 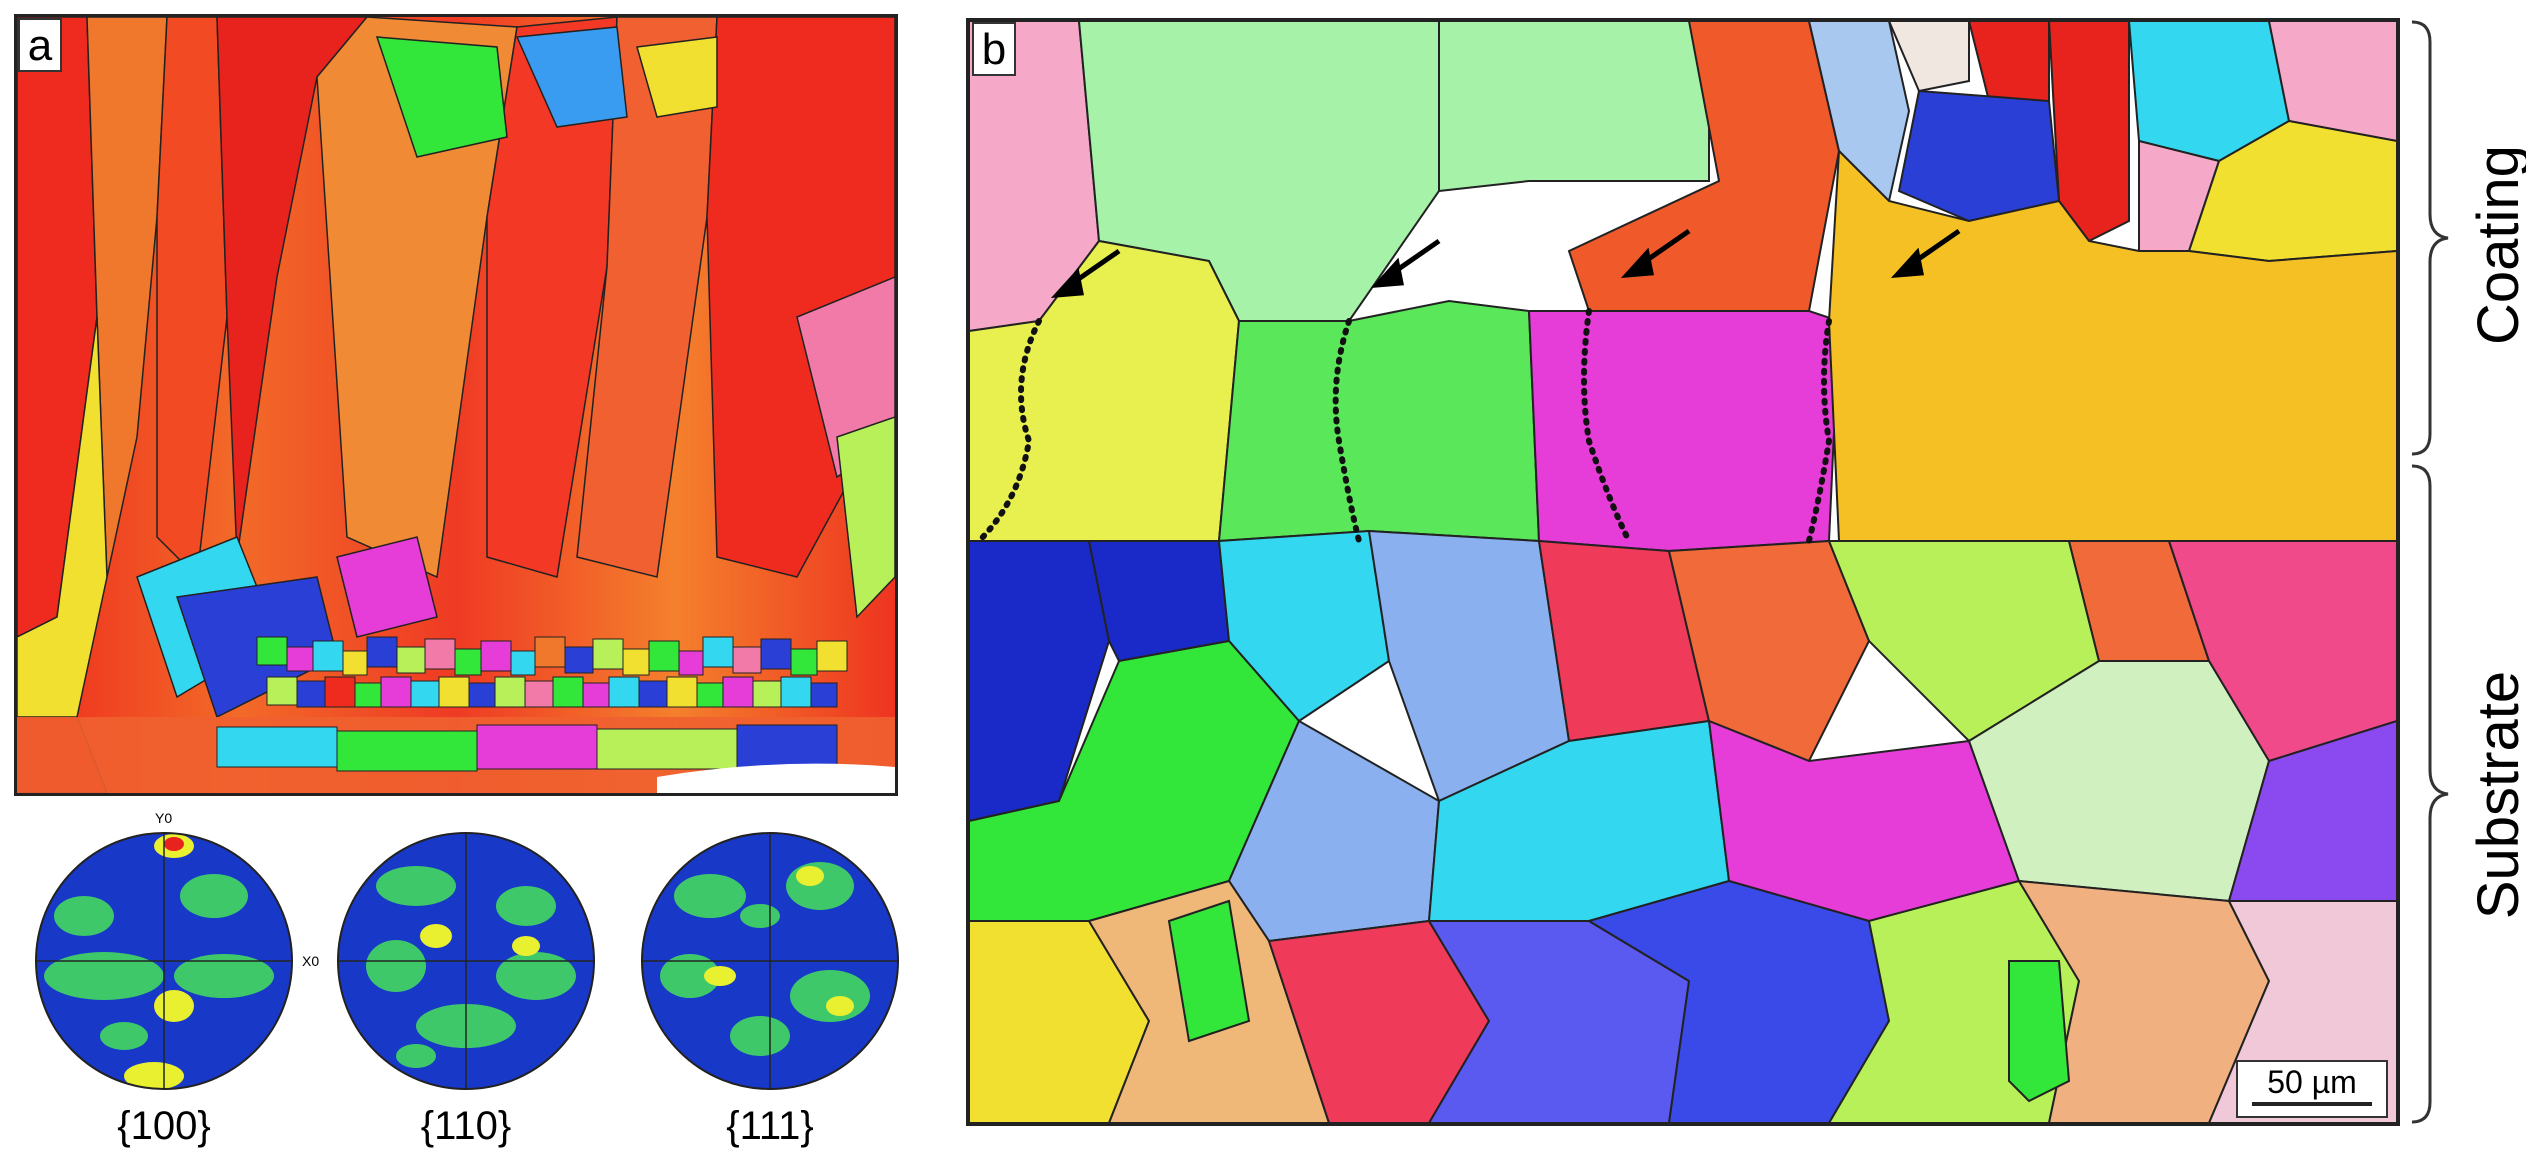 I want to click on pole-figure-axis-y: Y0, so click(x=164, y=818).